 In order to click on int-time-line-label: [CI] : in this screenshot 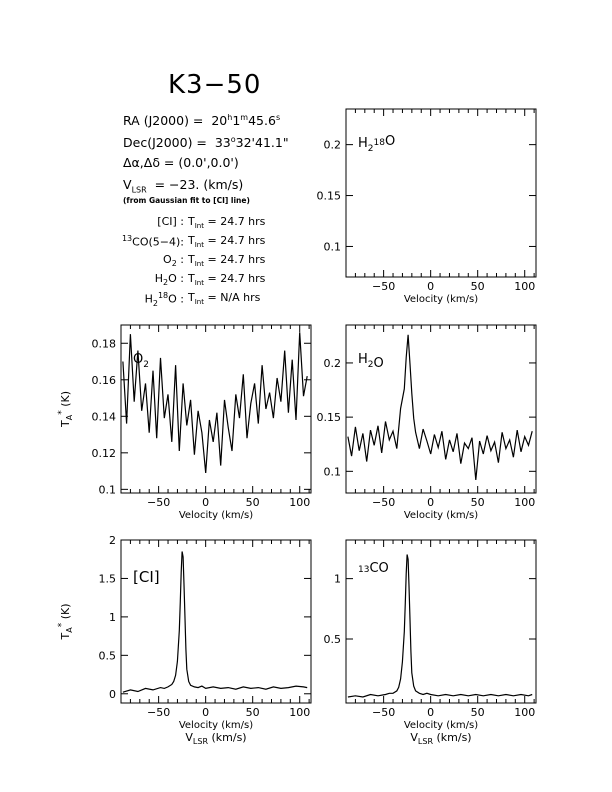, I will do `click(170, 221)`.